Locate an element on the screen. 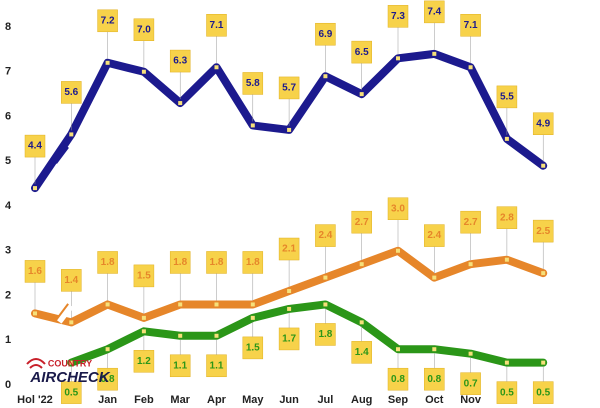 This screenshot has height=408, width=600. value-label: 2.5 is located at coordinates (543, 231).